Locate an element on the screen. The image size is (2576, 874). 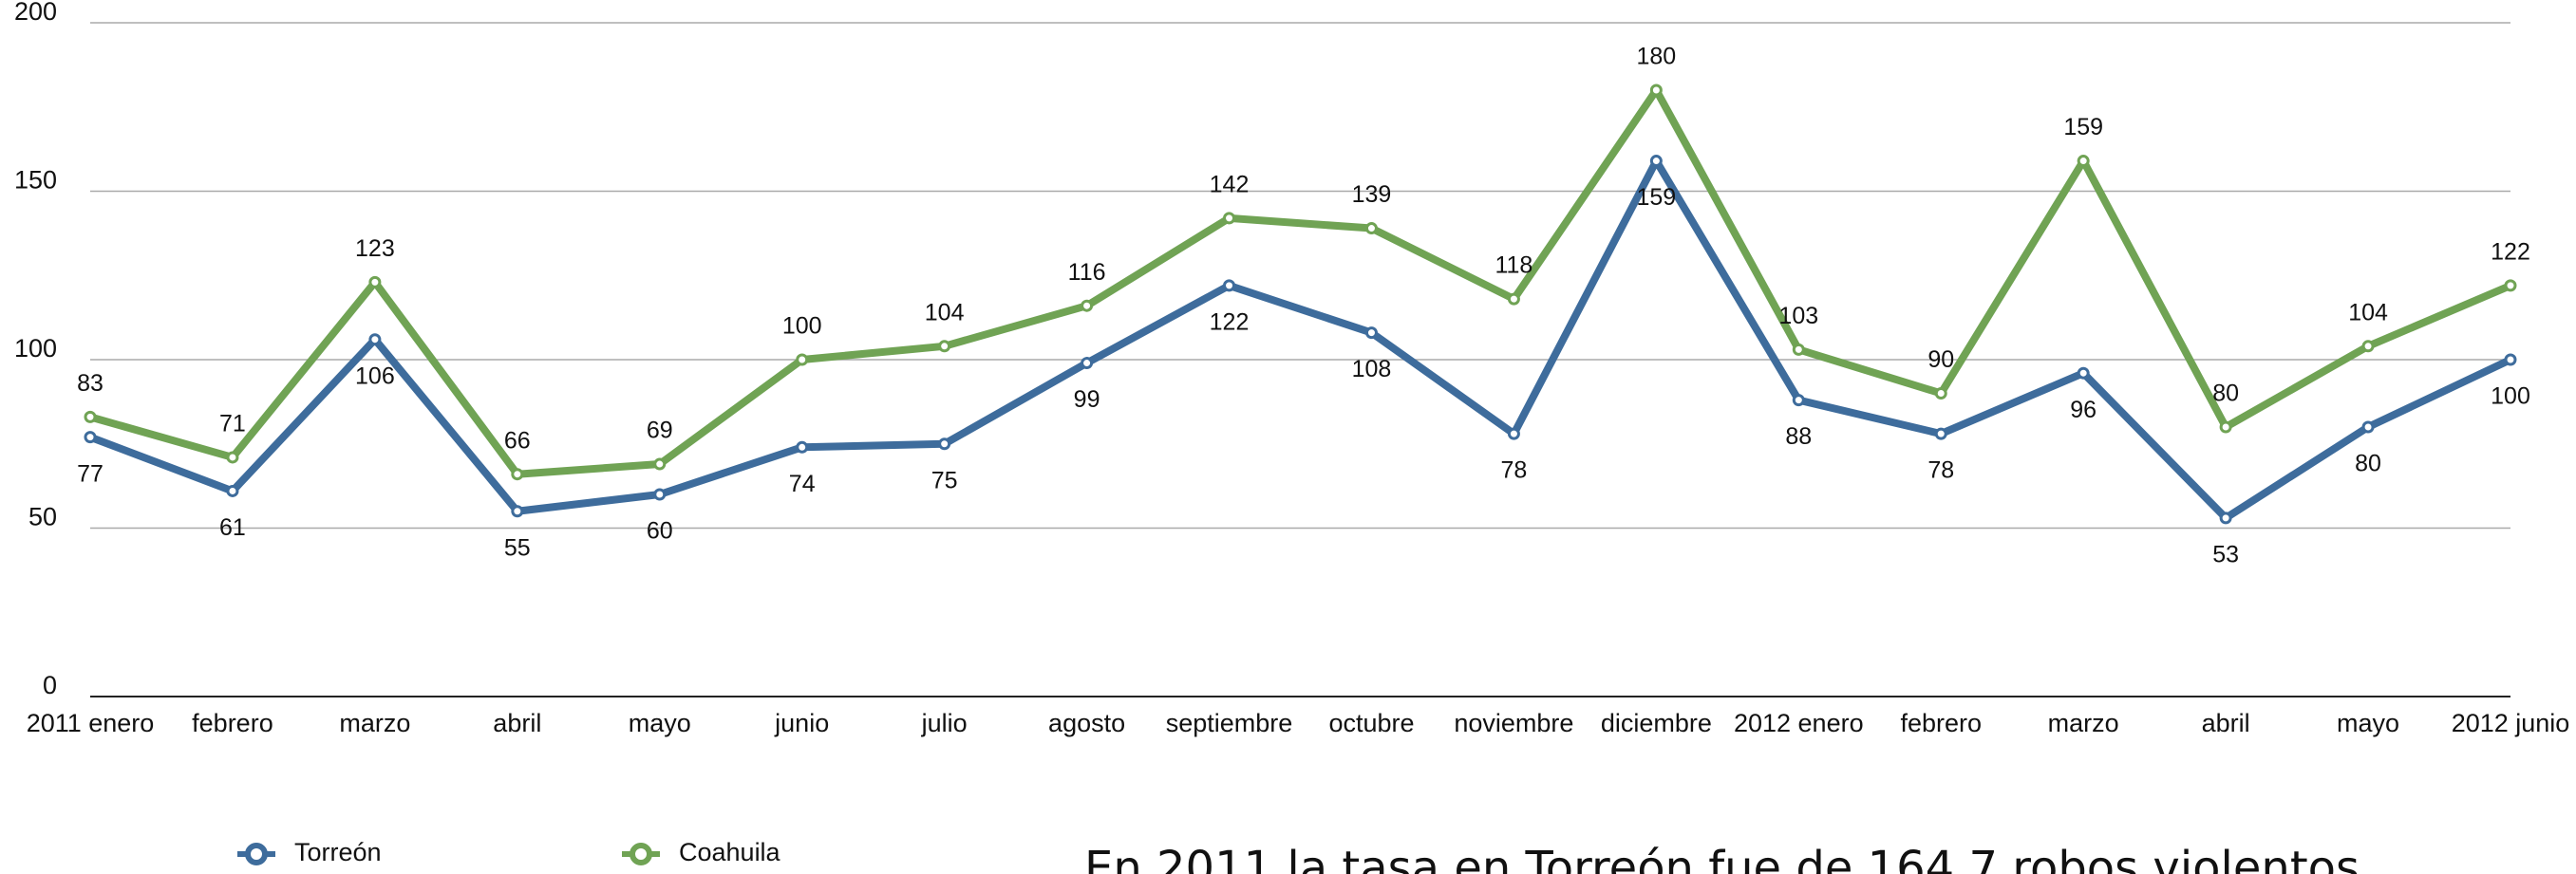
x-tick-label: agosto is located at coordinates (1086, 723).